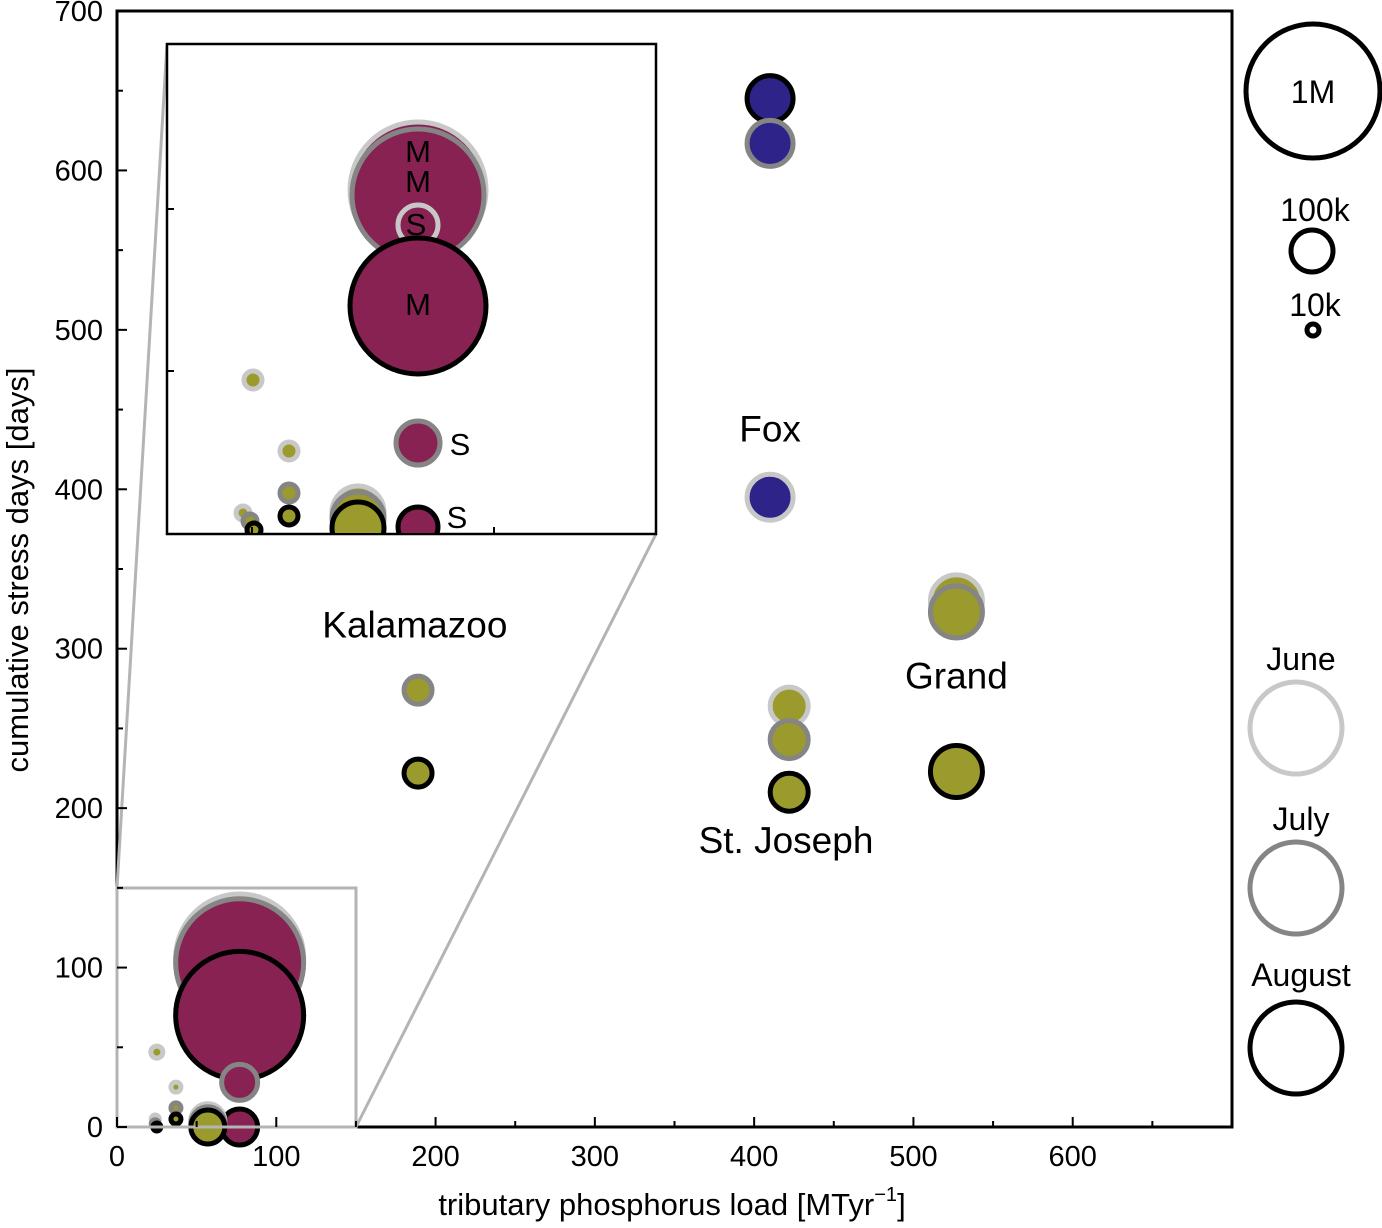 Image resolution: width=1382 pixels, height=1228 pixels. What do you see at coordinates (671, 1145) in the screenshot?
I see `x-axis-ticks: 0 100 200 300 400 500 600` at bounding box center [671, 1145].